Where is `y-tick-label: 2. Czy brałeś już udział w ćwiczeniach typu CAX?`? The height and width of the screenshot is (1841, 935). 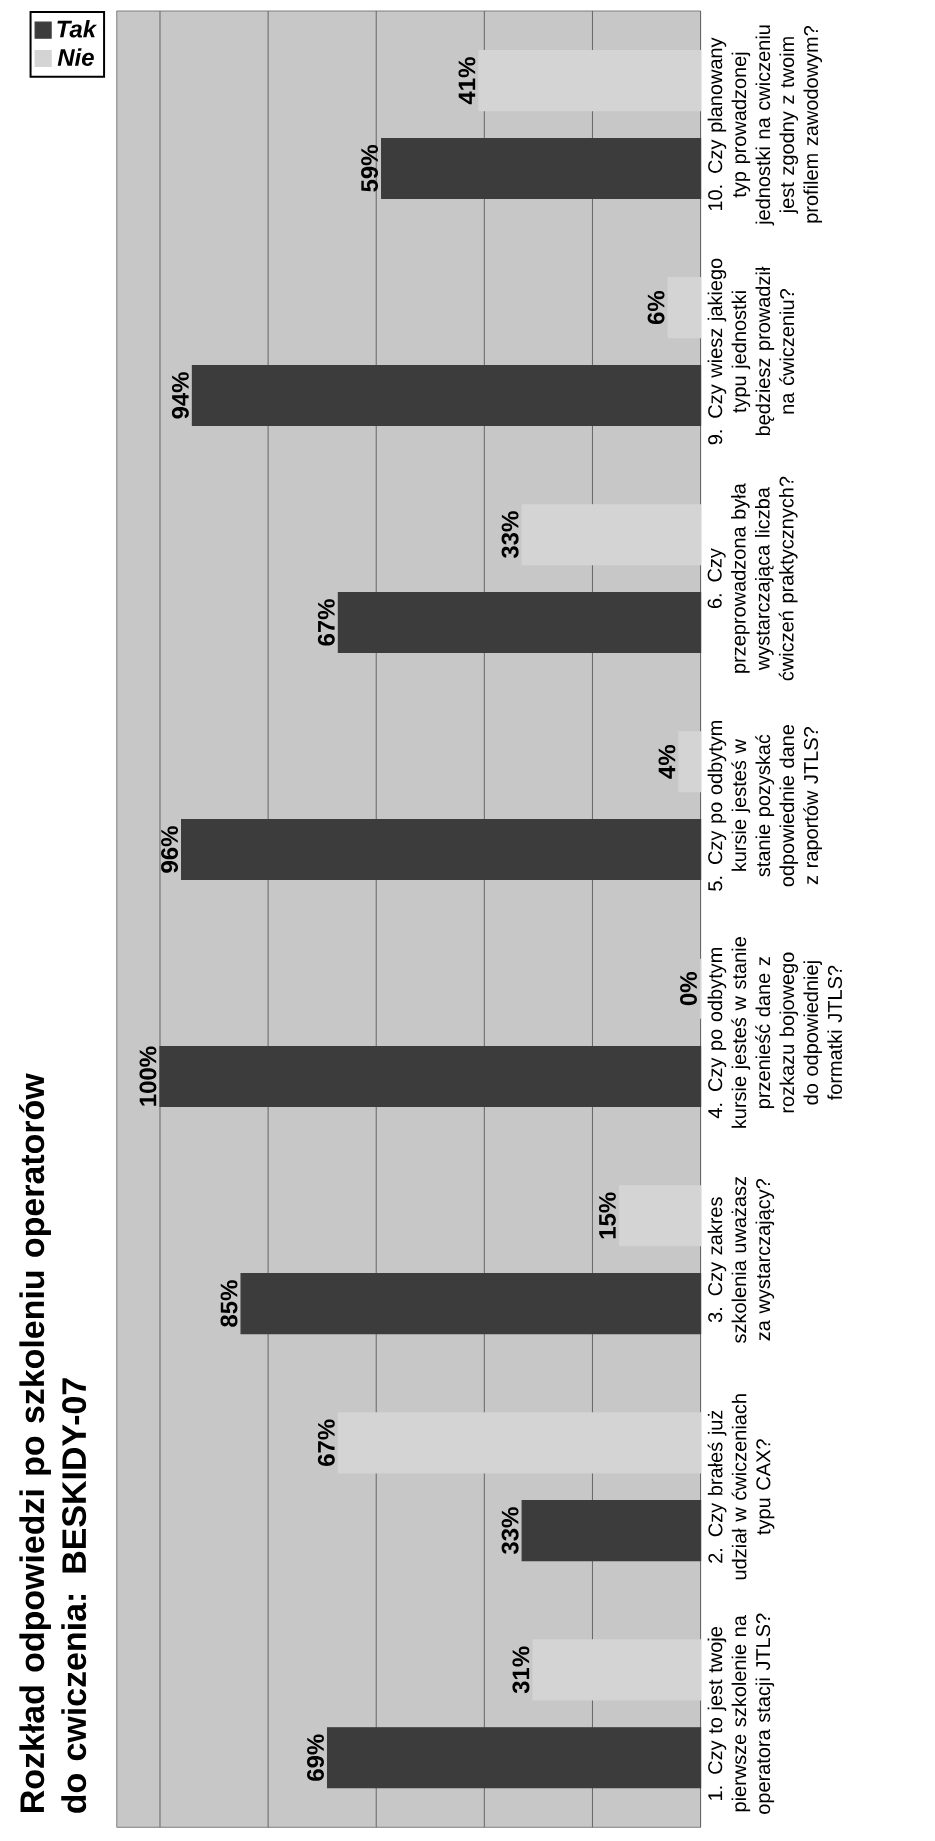 y-tick-label: 2. Czy brałeś już udział w ćwiczeniach typu CAX? is located at coordinates (741, 1487).